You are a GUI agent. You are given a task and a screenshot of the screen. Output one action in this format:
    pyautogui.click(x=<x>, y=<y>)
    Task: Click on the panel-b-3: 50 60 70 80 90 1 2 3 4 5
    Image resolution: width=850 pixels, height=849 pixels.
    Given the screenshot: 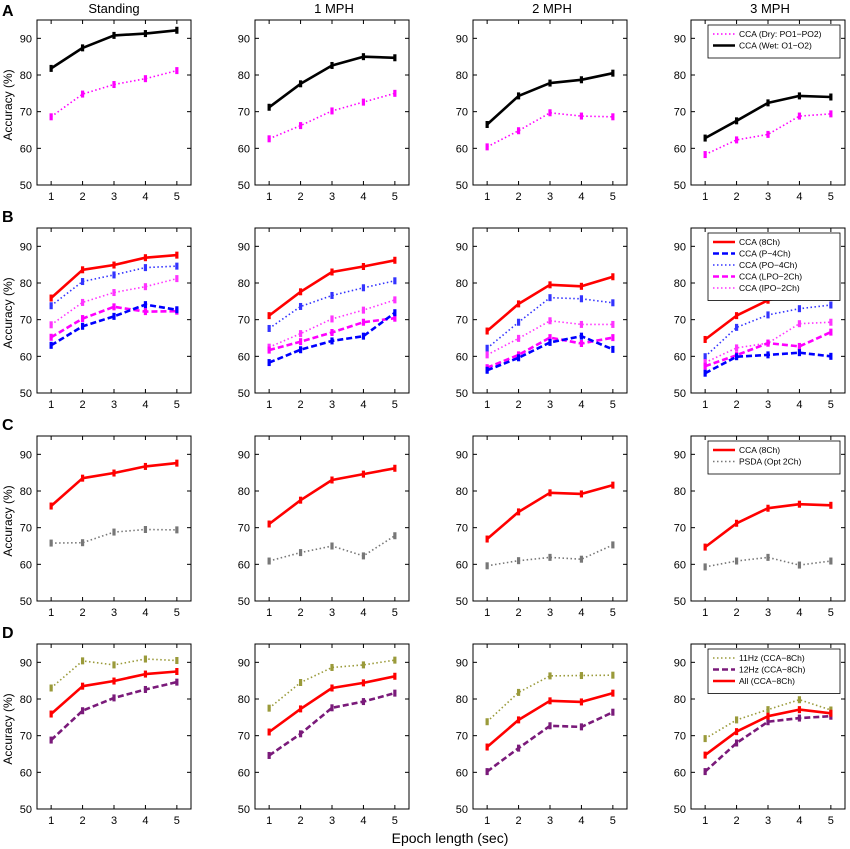 What is the action you would take?
    pyautogui.click(x=542, y=319)
    